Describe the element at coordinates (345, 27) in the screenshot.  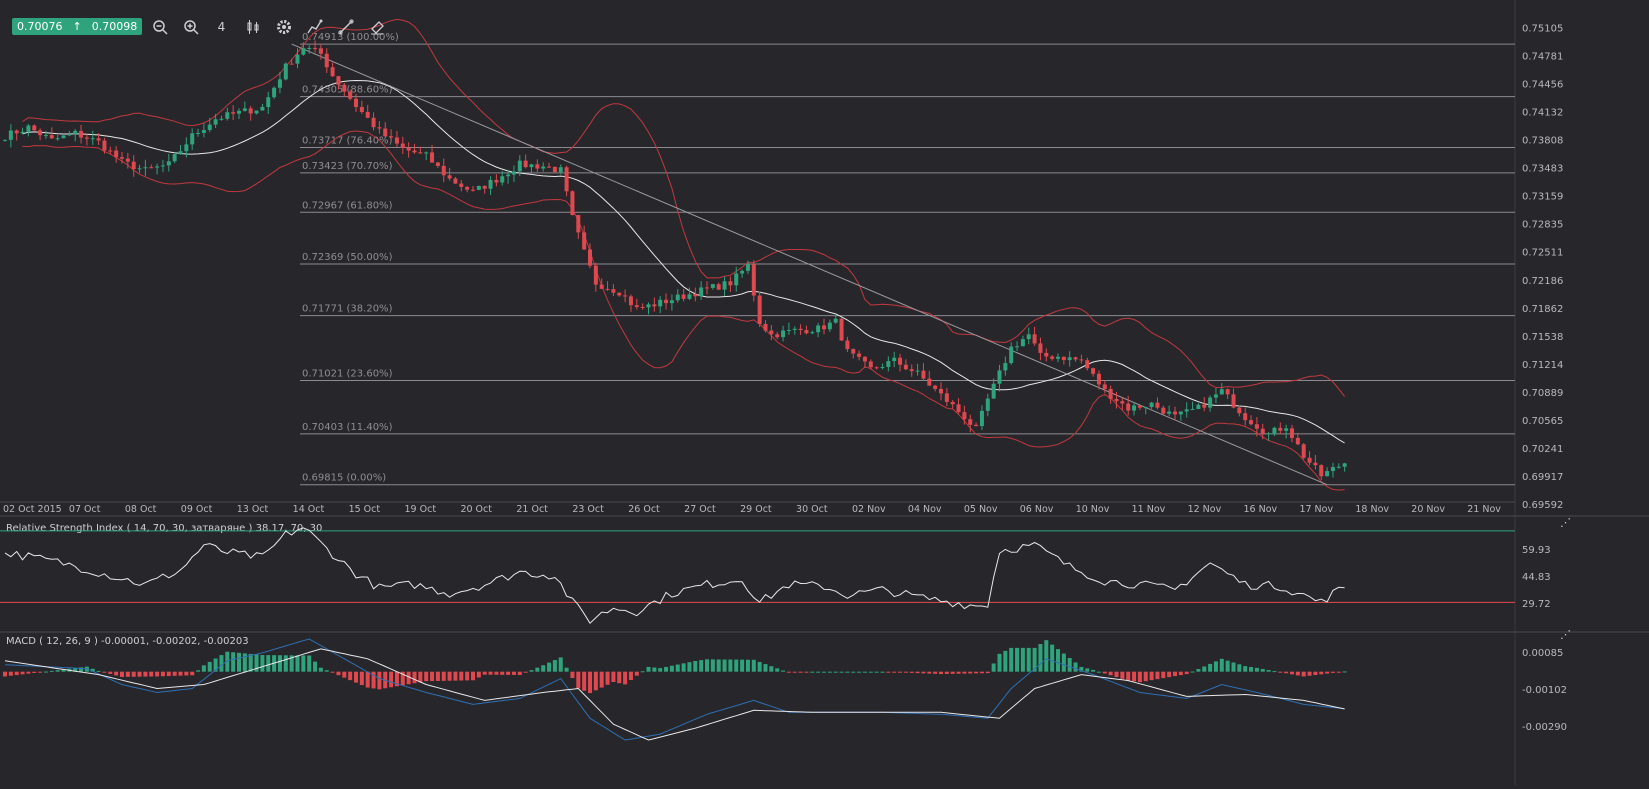
I see `drawing-tools-icon` at that location.